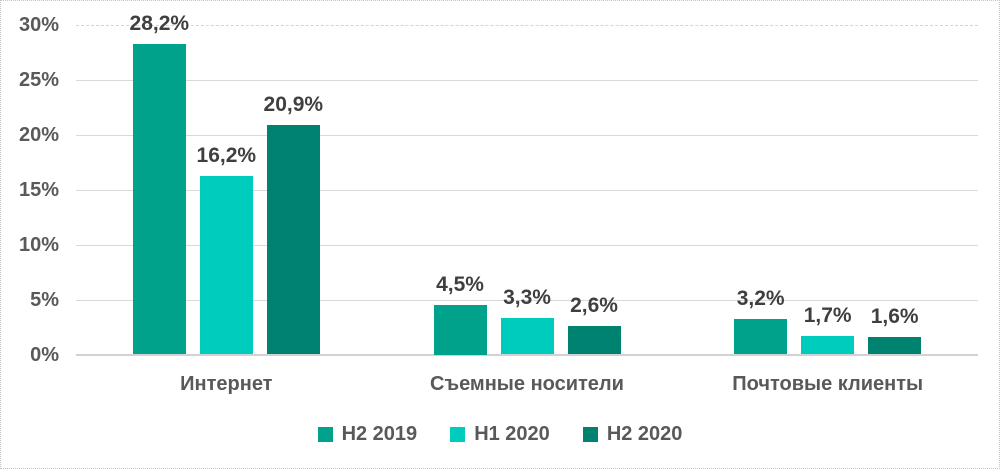 The width and height of the screenshot is (1000, 469). I want to click on legend-item: H2 2020, so click(632, 434).